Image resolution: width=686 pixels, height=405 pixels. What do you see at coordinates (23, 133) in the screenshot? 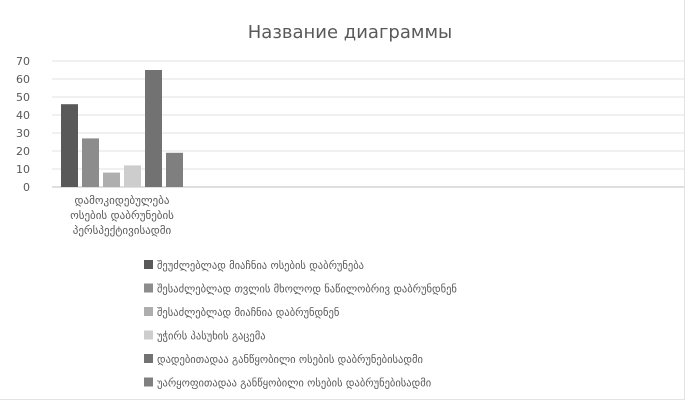
I see `y-tick-label: 30` at bounding box center [23, 133].